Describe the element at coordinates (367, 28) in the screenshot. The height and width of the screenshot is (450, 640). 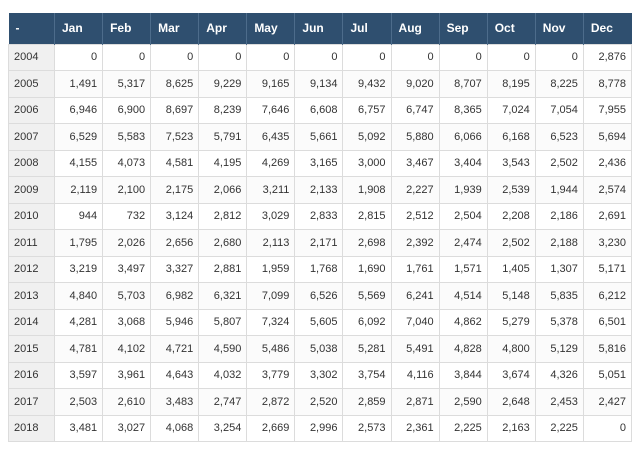
I see `column-header-jul: Jul` at that location.